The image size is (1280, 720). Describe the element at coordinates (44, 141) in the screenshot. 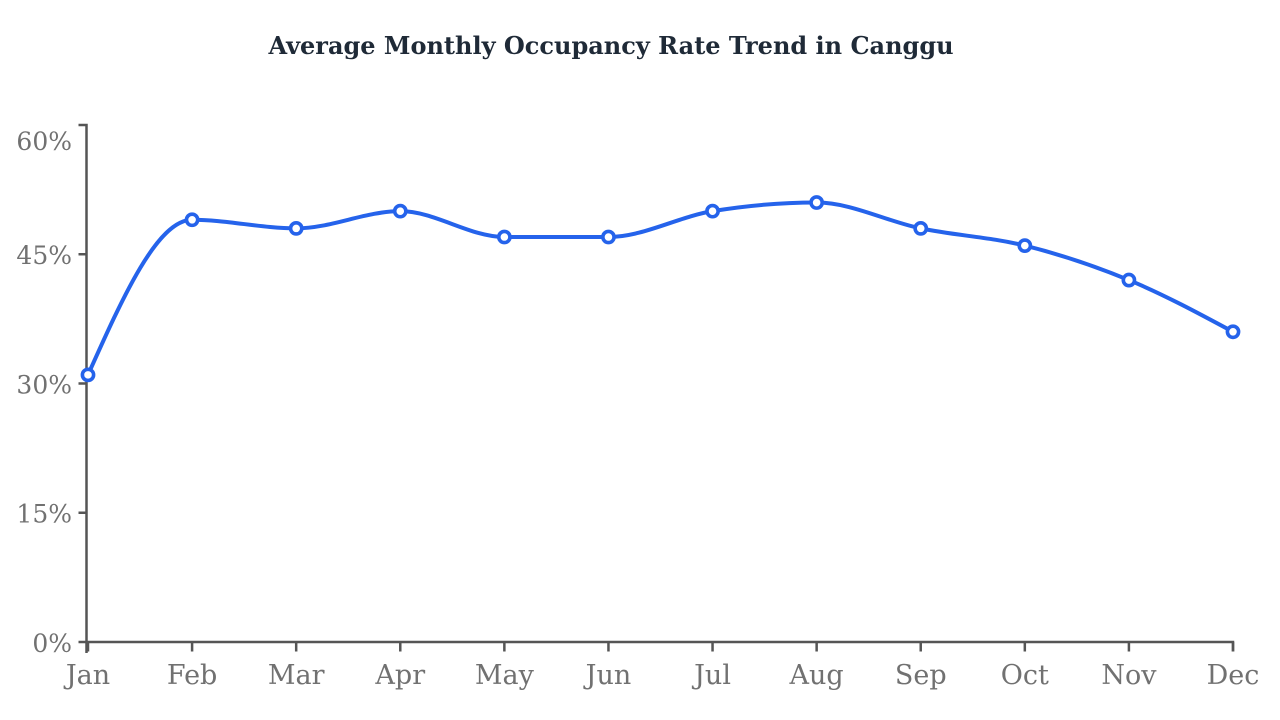

I see `y-tick-label: 60%` at that location.